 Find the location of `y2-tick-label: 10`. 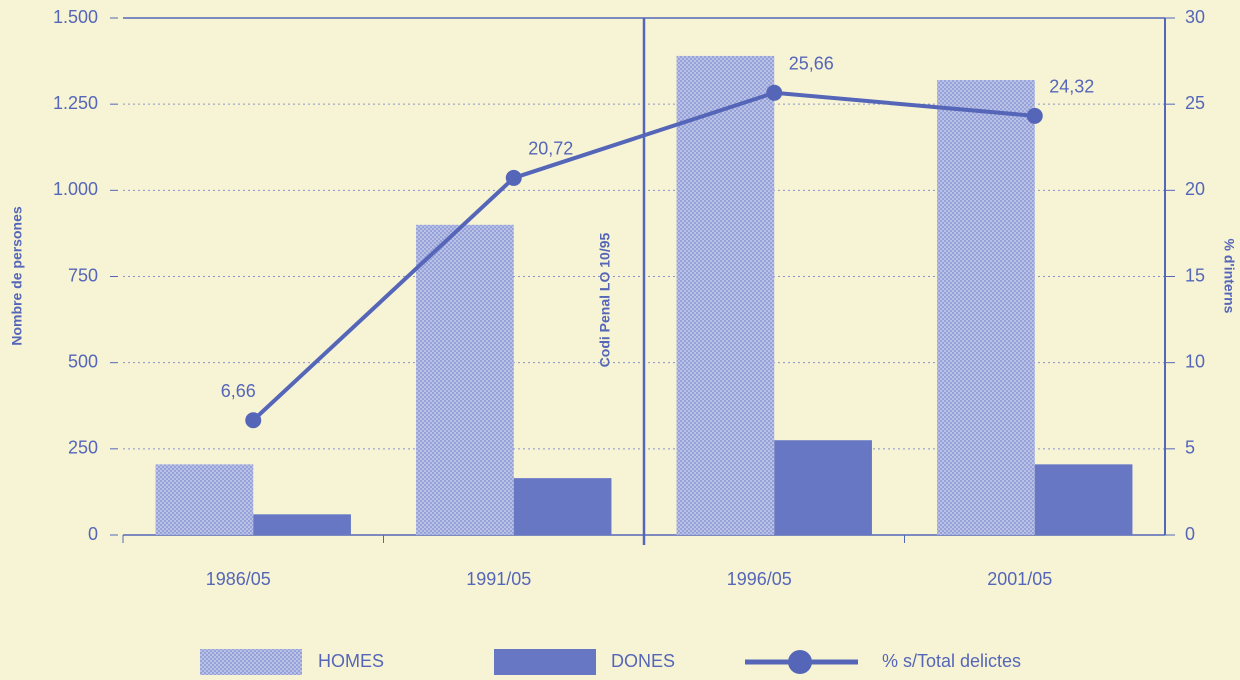

y2-tick-label: 10 is located at coordinates (1195, 361).